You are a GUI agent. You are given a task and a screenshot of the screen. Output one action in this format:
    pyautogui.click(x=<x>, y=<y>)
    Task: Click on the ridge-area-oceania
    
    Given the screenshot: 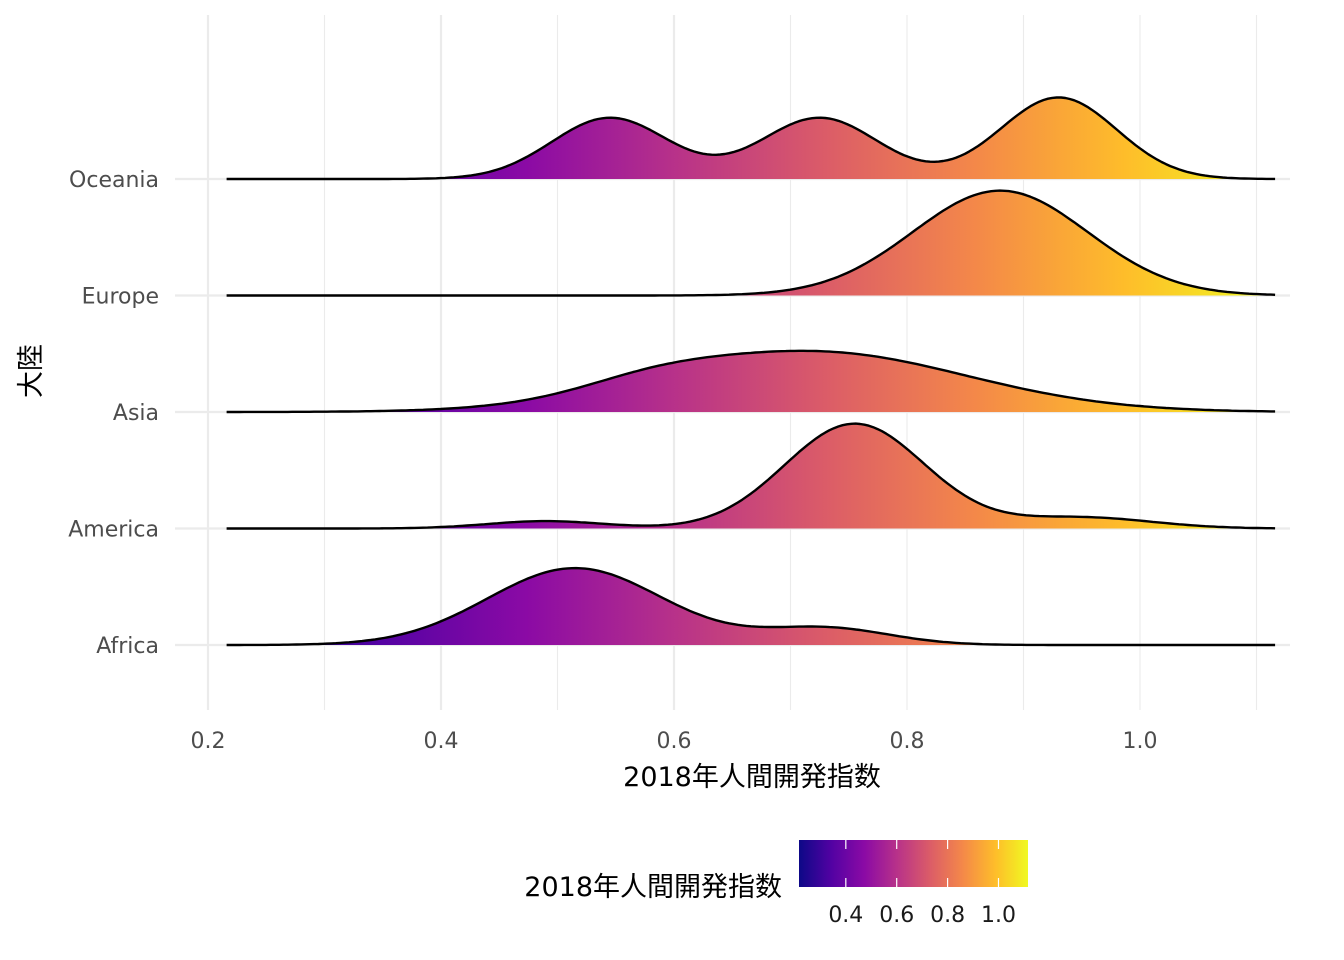 What is the action you would take?
    pyautogui.click(x=751, y=138)
    